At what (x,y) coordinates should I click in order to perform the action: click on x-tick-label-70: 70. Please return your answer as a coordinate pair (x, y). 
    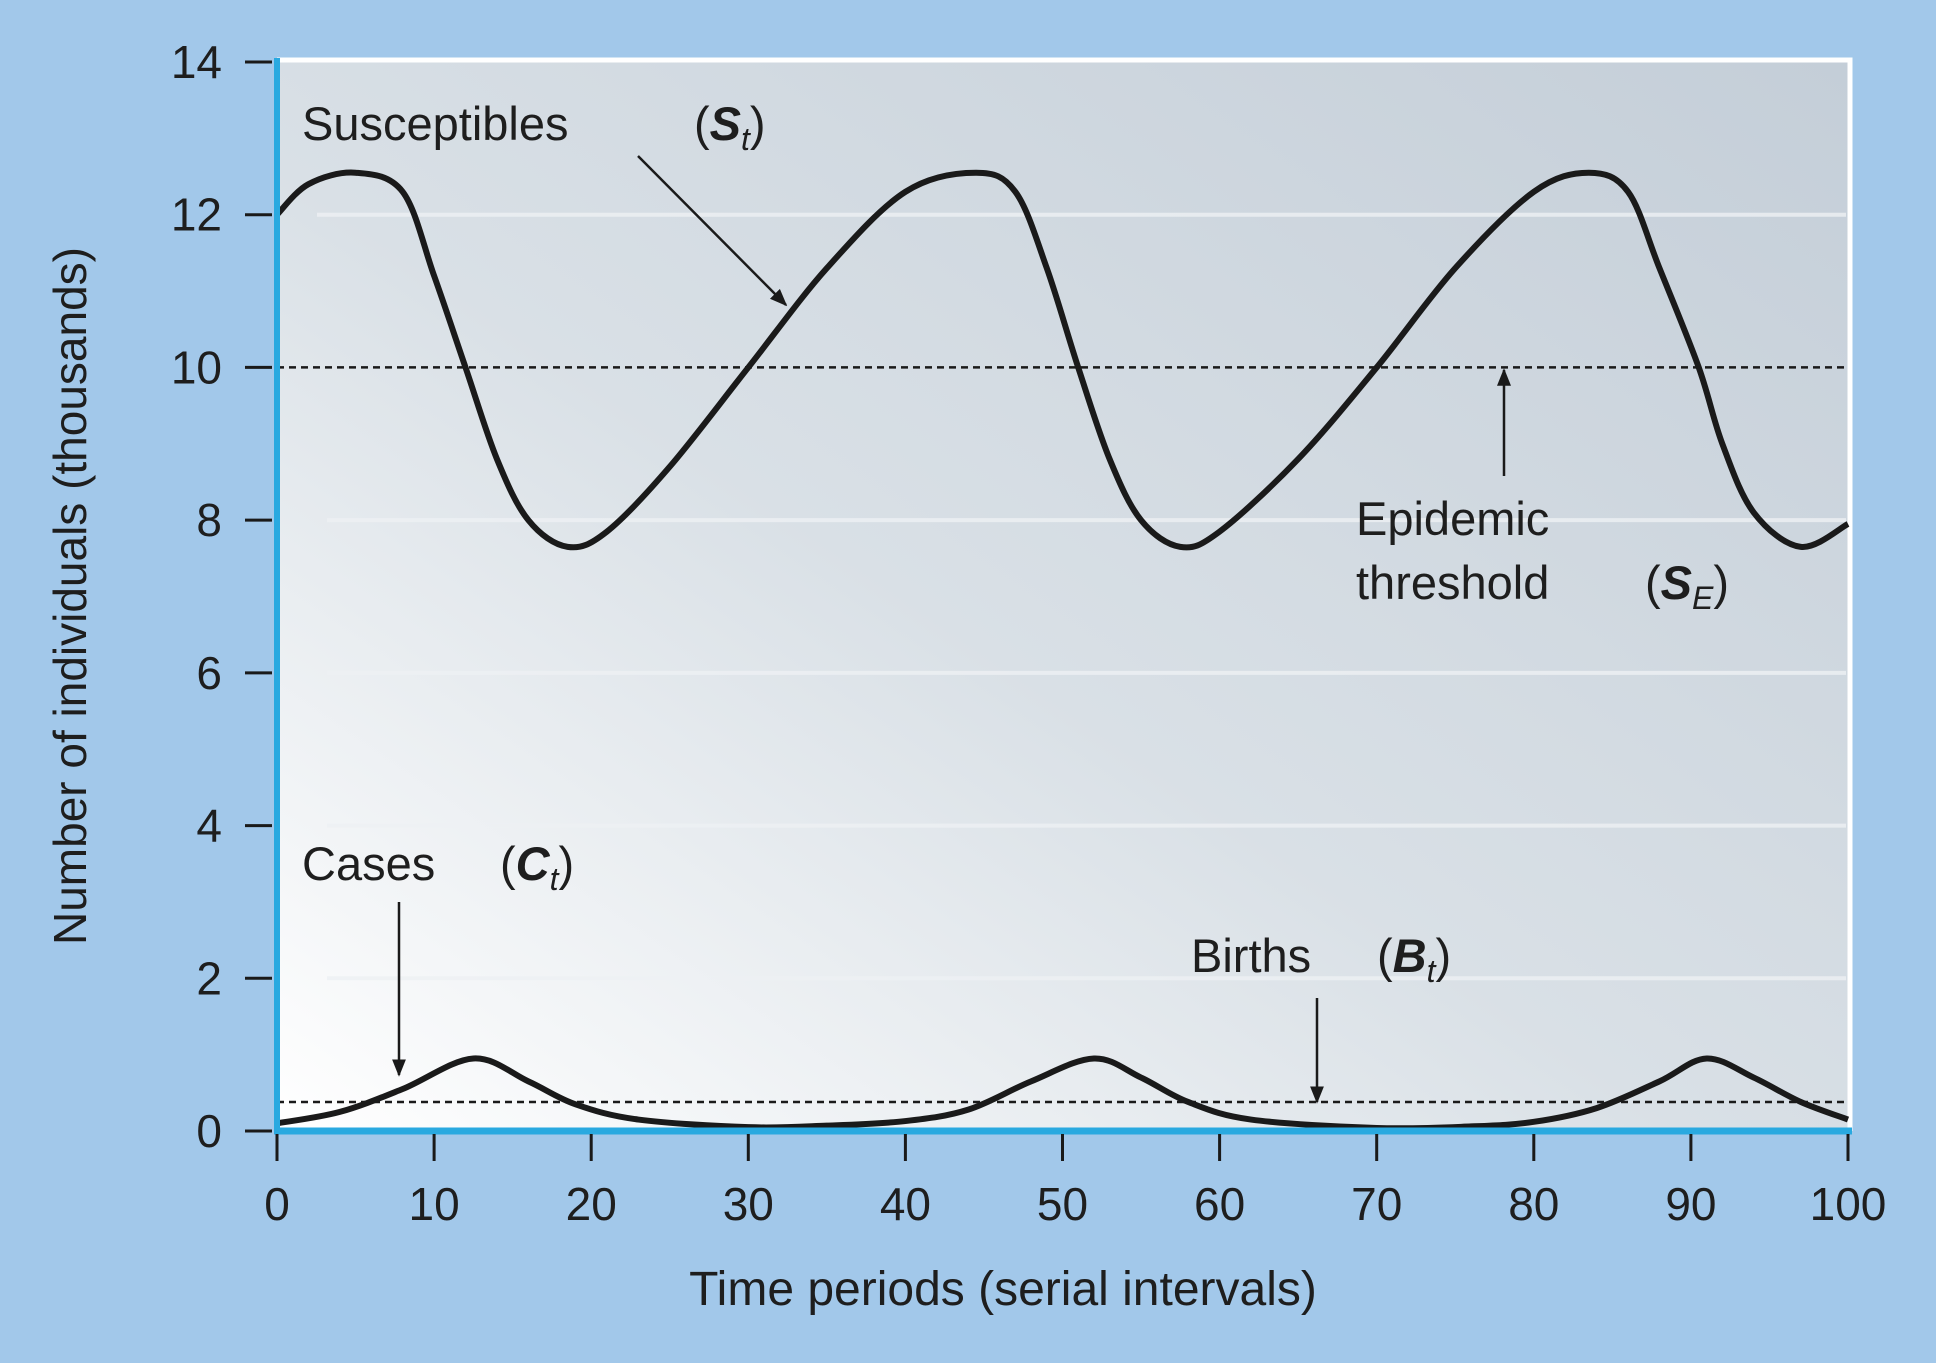
    Looking at the image, I should click on (1376, 1204).